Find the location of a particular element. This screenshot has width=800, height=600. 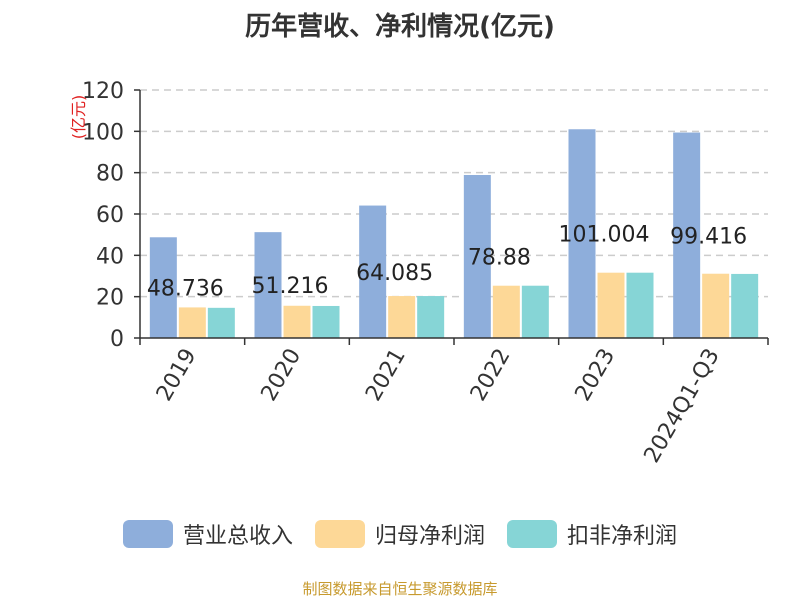

legend-label: 归母净利润 is located at coordinates (429, 536).